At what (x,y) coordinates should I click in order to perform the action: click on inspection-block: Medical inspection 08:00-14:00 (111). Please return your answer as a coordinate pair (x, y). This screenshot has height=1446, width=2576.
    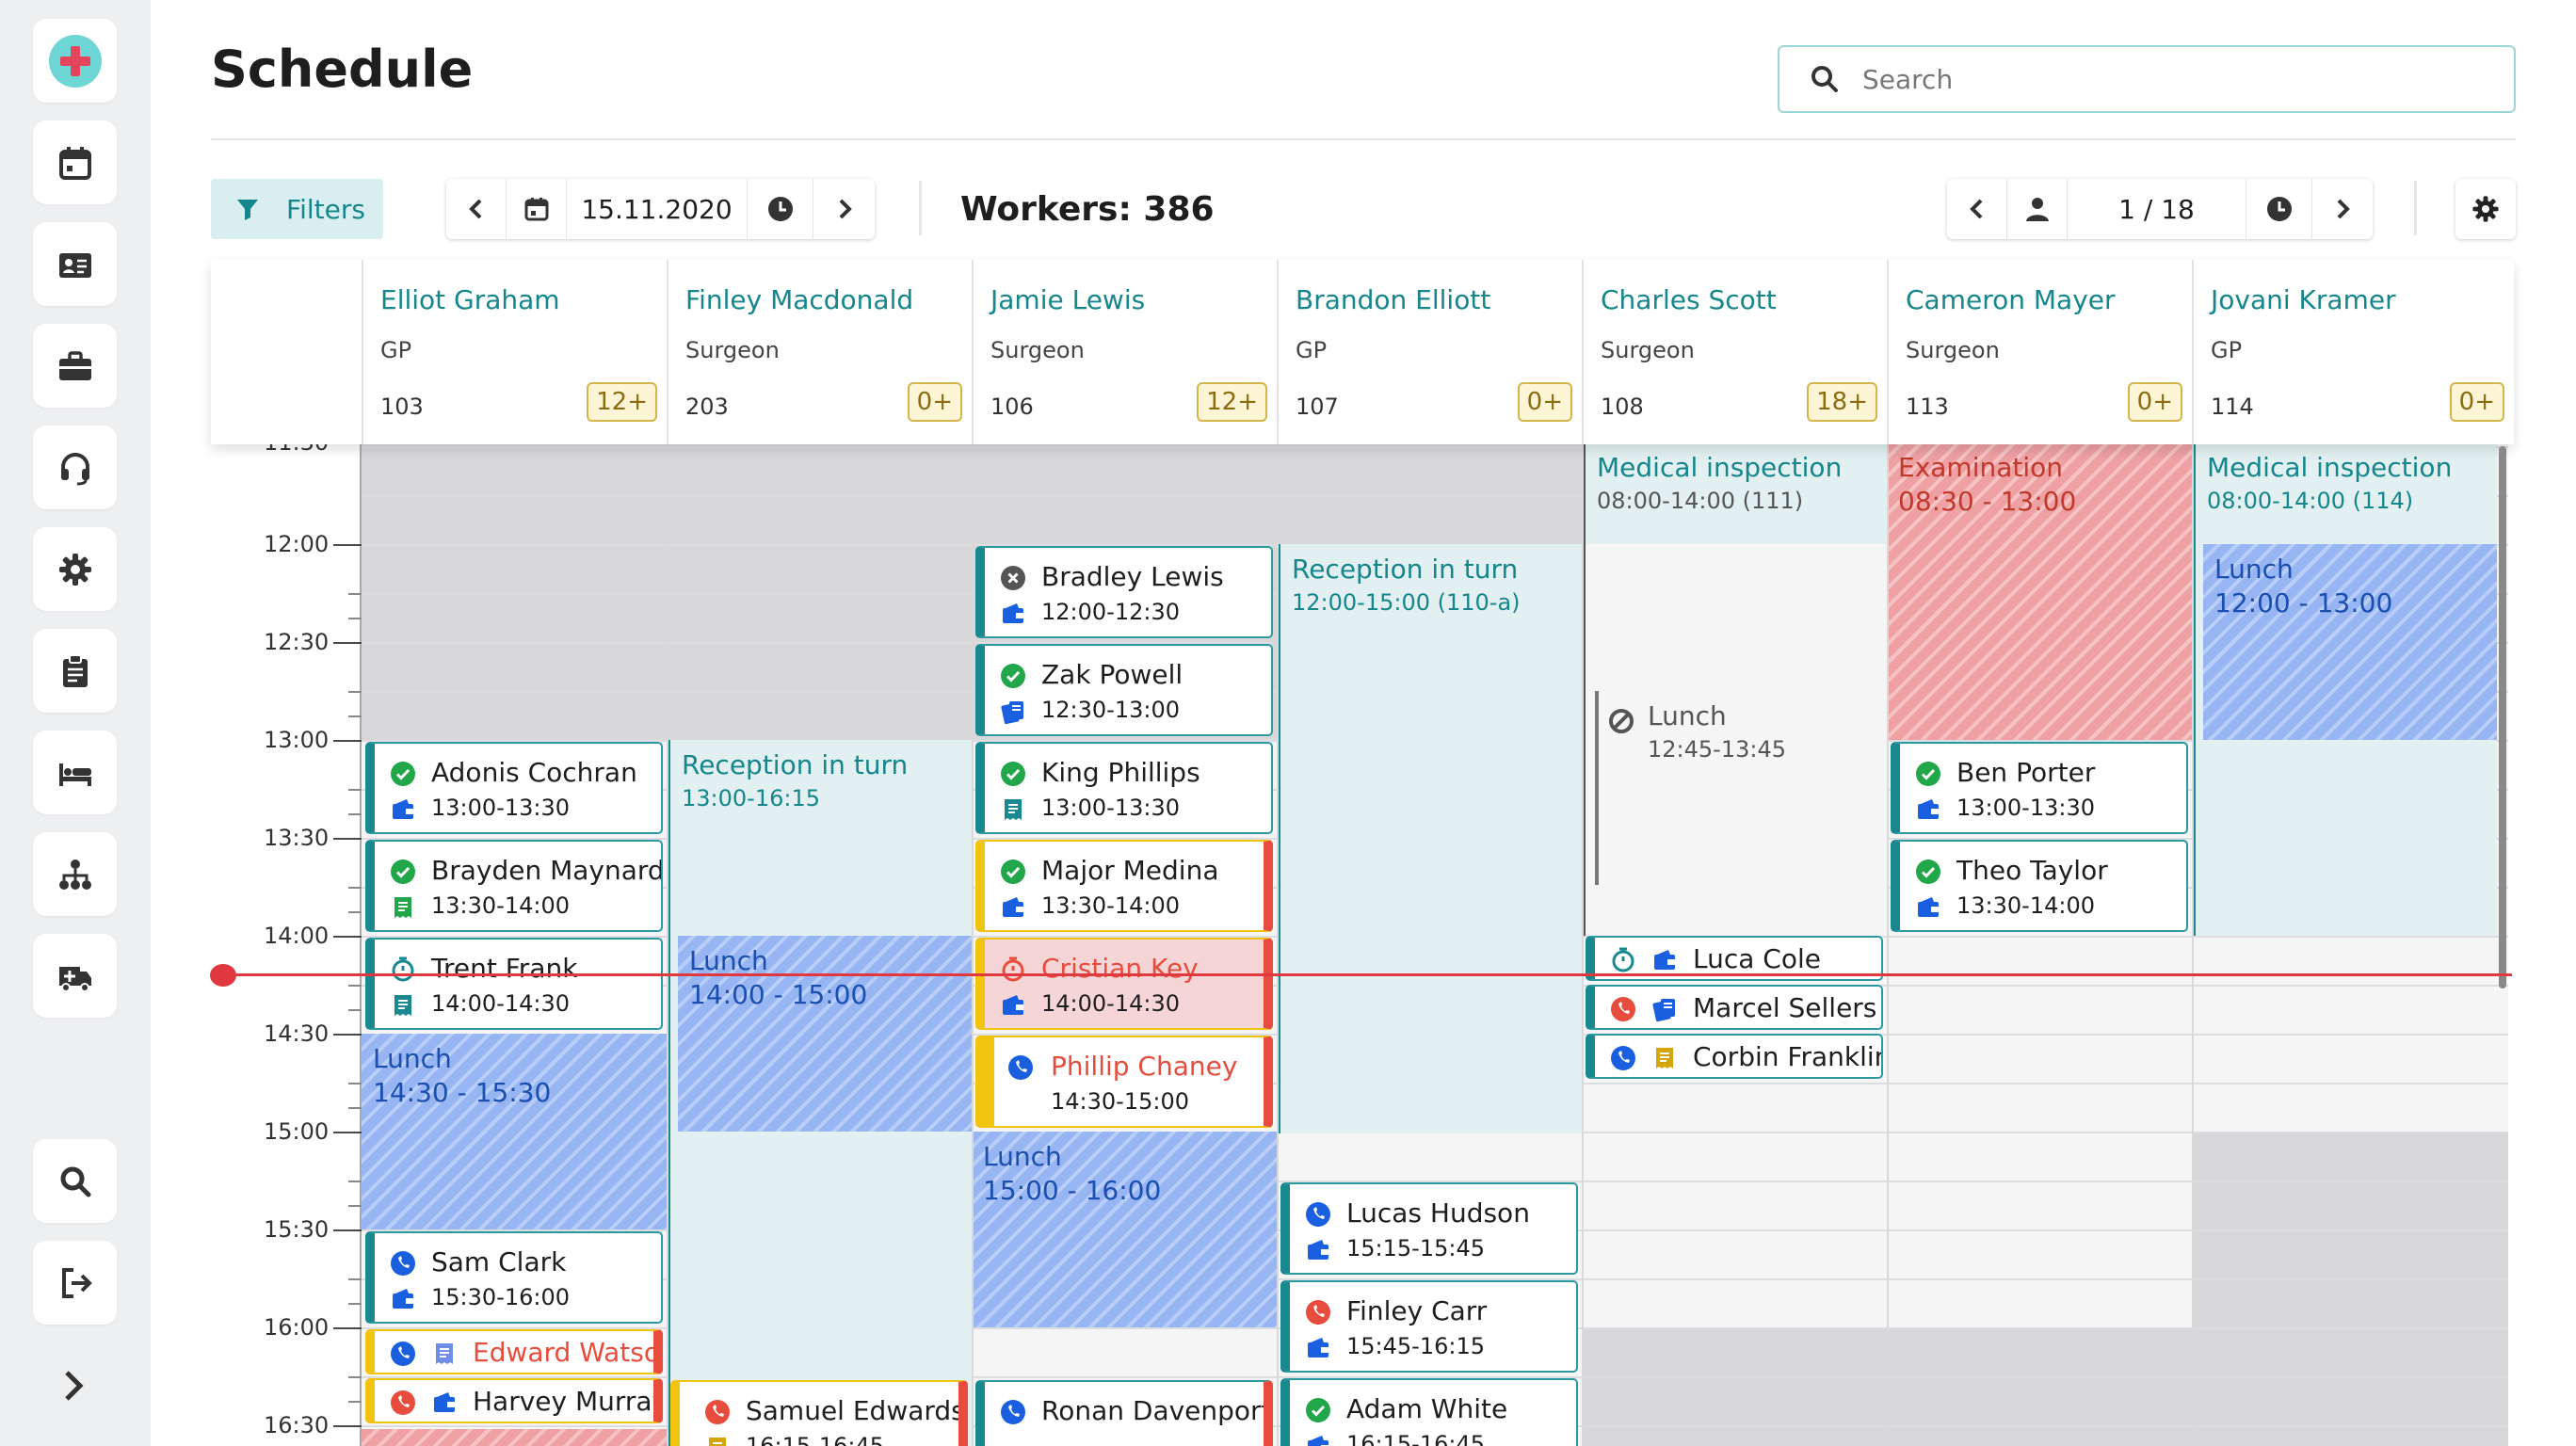
    Looking at the image, I should click on (1734, 689).